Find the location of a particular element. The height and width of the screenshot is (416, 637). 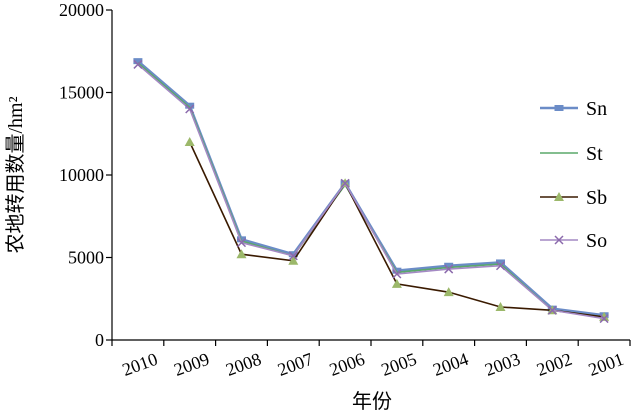

legend-label: Sn is located at coordinates (596, 109).